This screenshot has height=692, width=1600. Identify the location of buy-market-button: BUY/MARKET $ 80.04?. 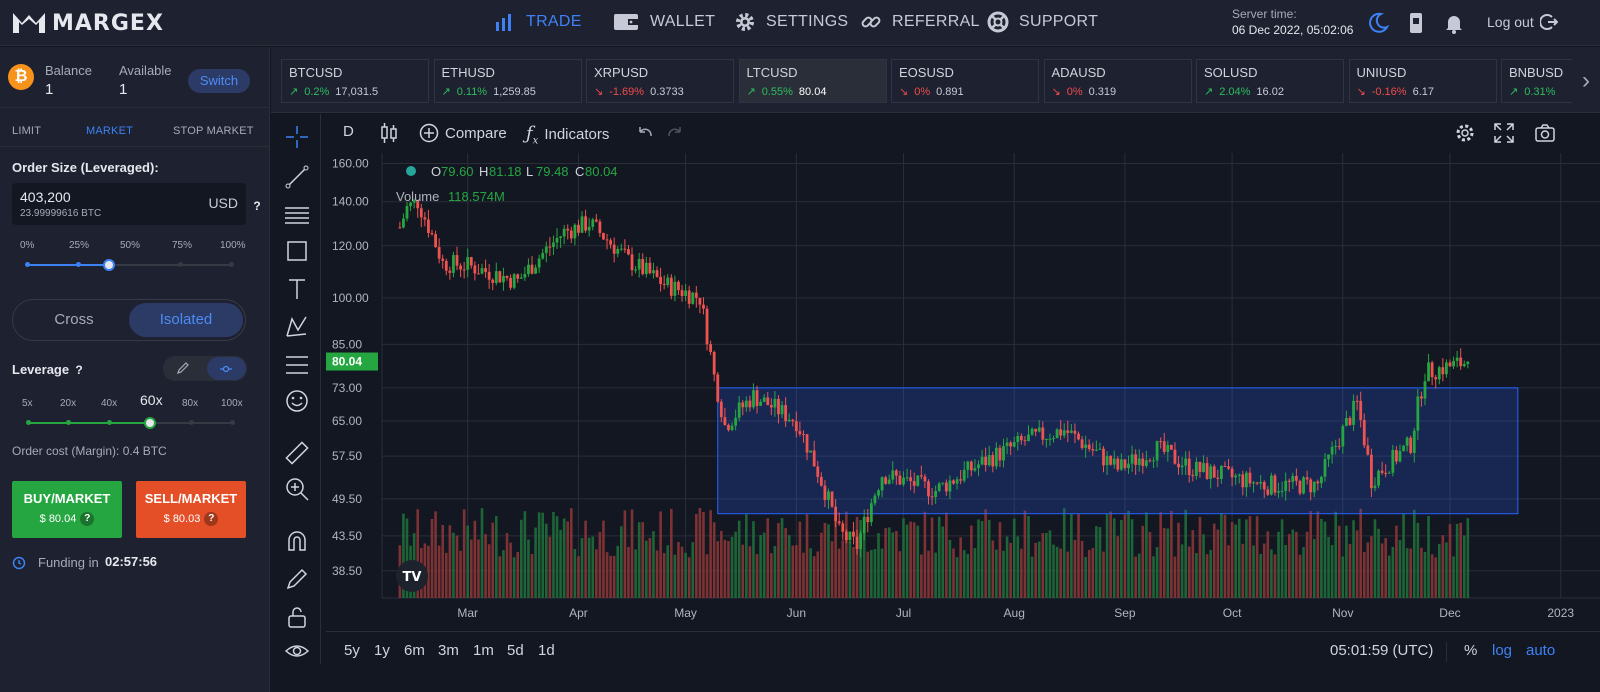
(67, 509).